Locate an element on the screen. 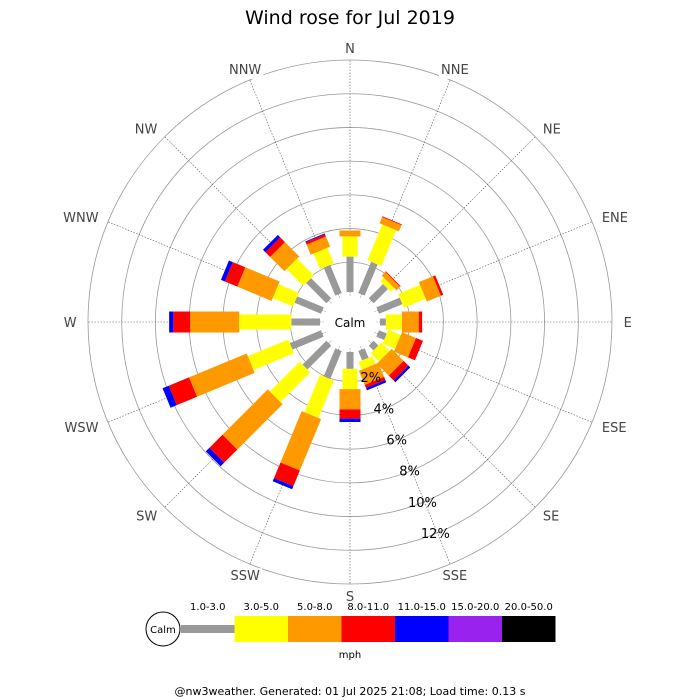 This screenshot has height=700, width=700. legend-label-20-0-50-0: 20.0-50.0 is located at coordinates (529, 607).